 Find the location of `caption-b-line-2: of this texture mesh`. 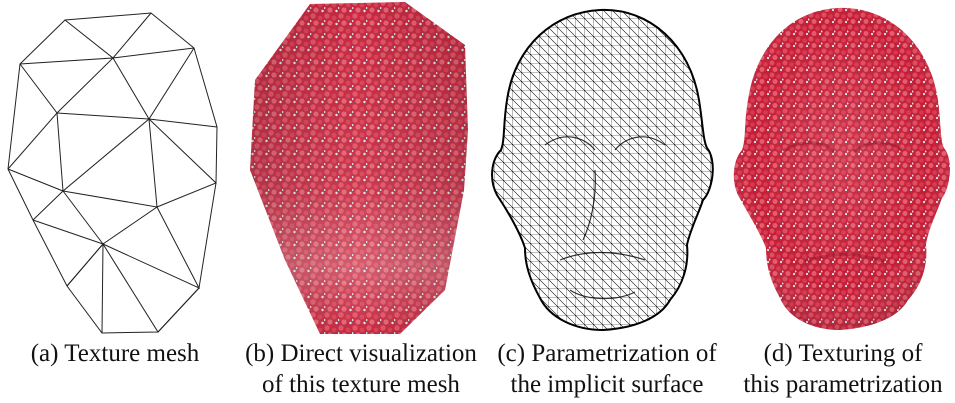

caption-b-line-2: of this texture mesh is located at coordinates (361, 384).